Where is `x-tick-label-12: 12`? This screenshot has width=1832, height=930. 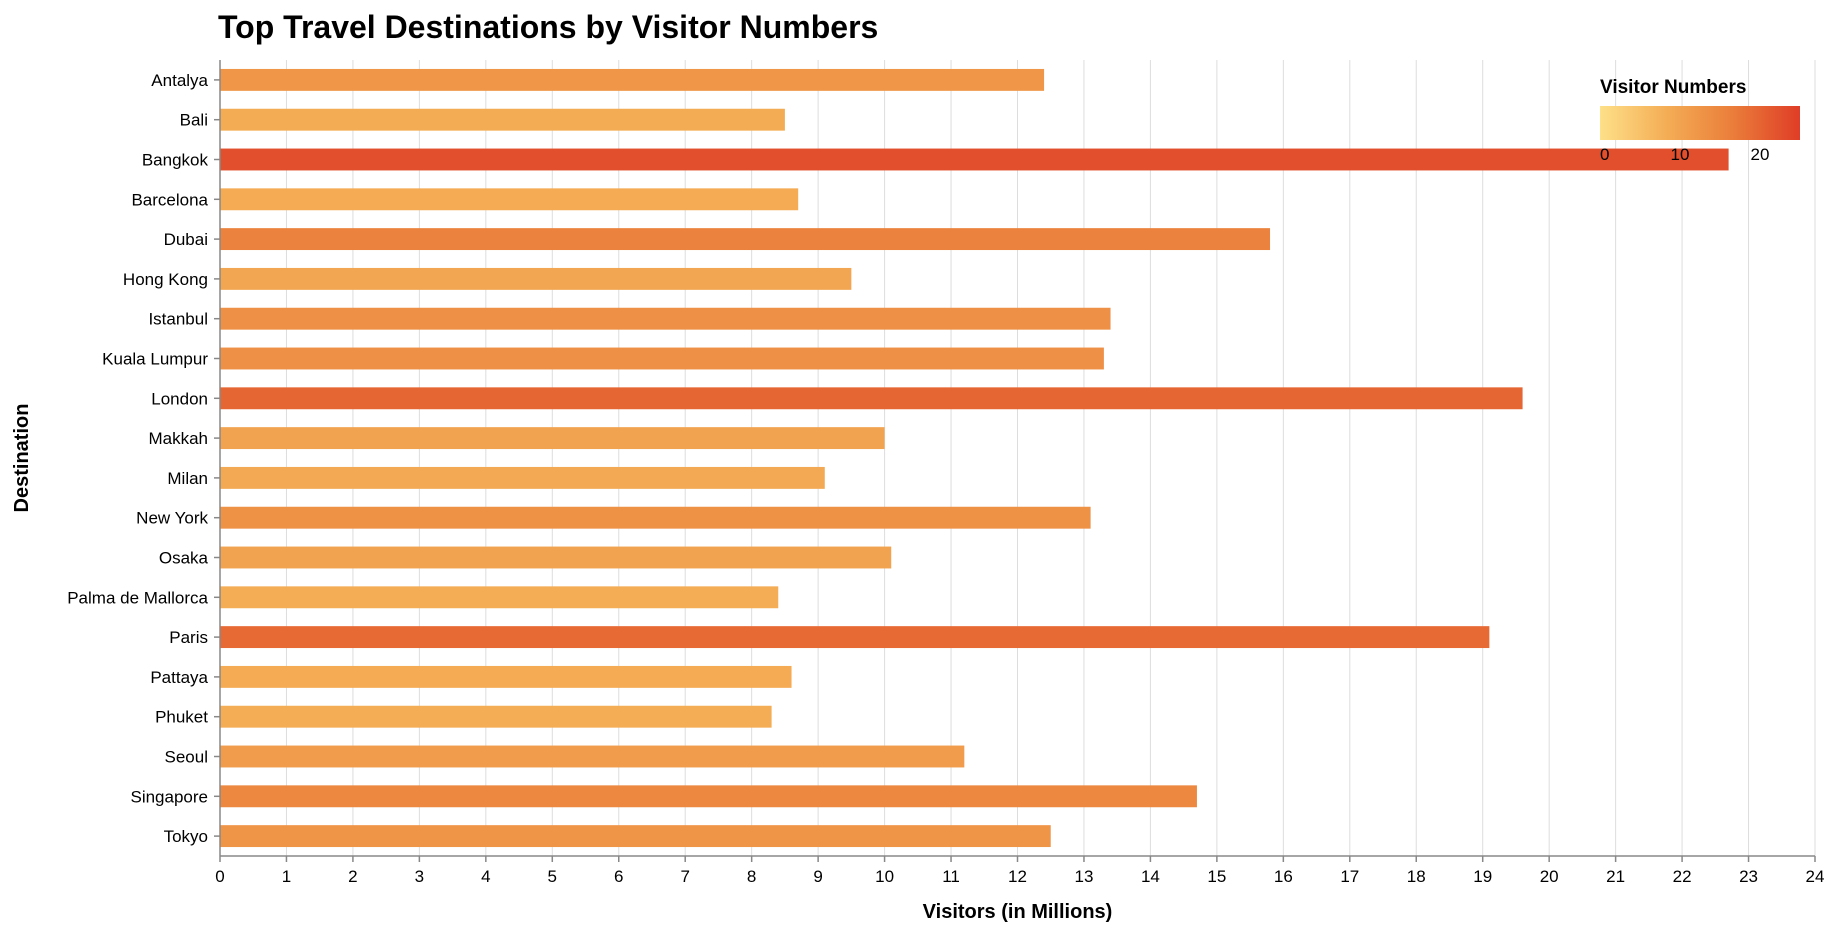 x-tick-label-12: 12 is located at coordinates (1017, 876).